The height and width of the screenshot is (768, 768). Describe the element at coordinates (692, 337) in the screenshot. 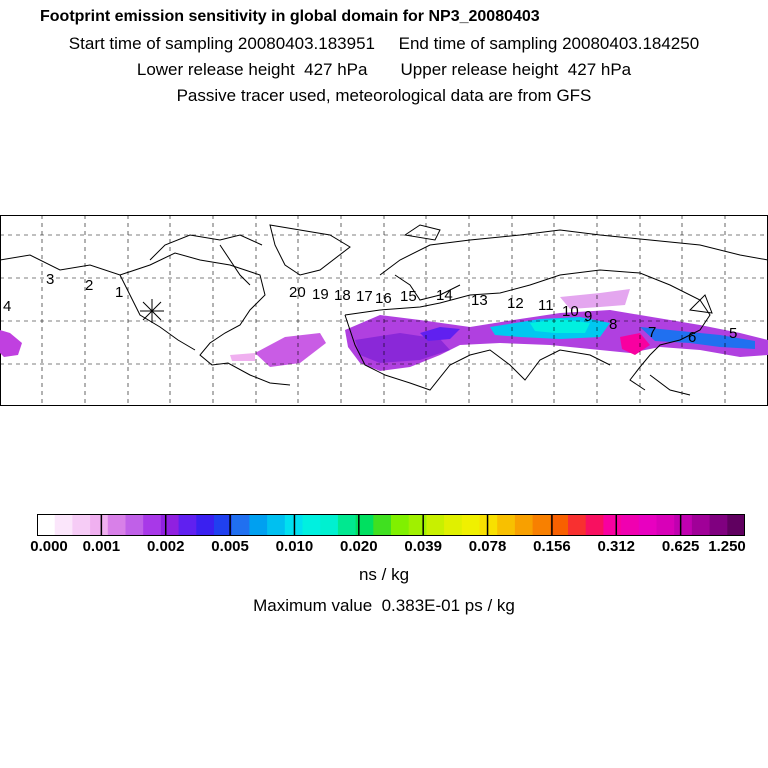

I see `trajectory-label: 6` at that location.